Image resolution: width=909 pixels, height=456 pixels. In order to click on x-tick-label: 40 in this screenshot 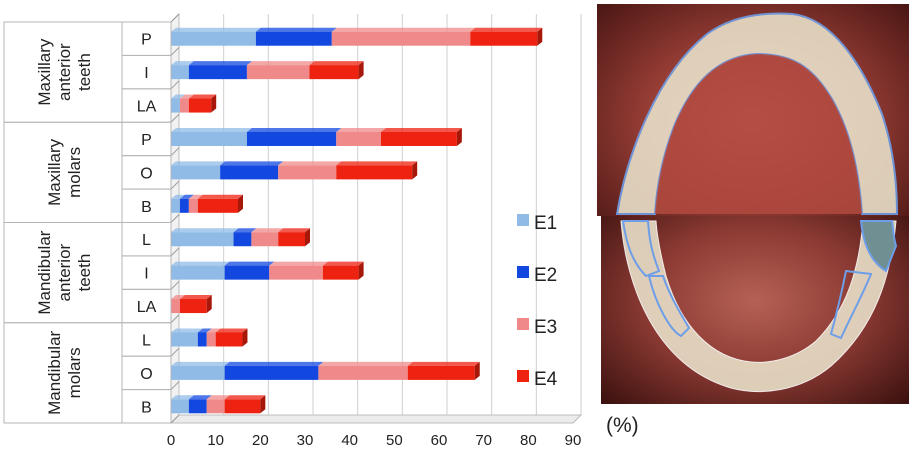, I will do `click(349, 440)`.